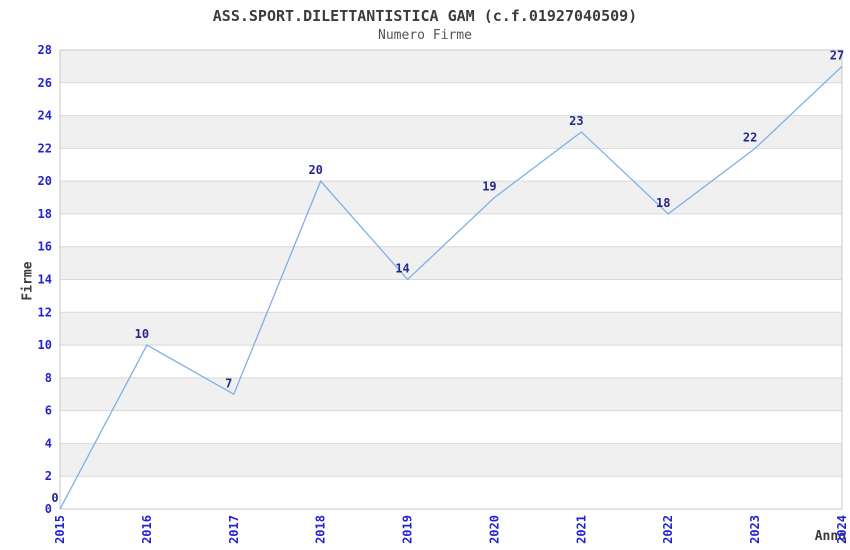  What do you see at coordinates (48, 378) in the screenshot?
I see `y-tick-label: 8` at bounding box center [48, 378].